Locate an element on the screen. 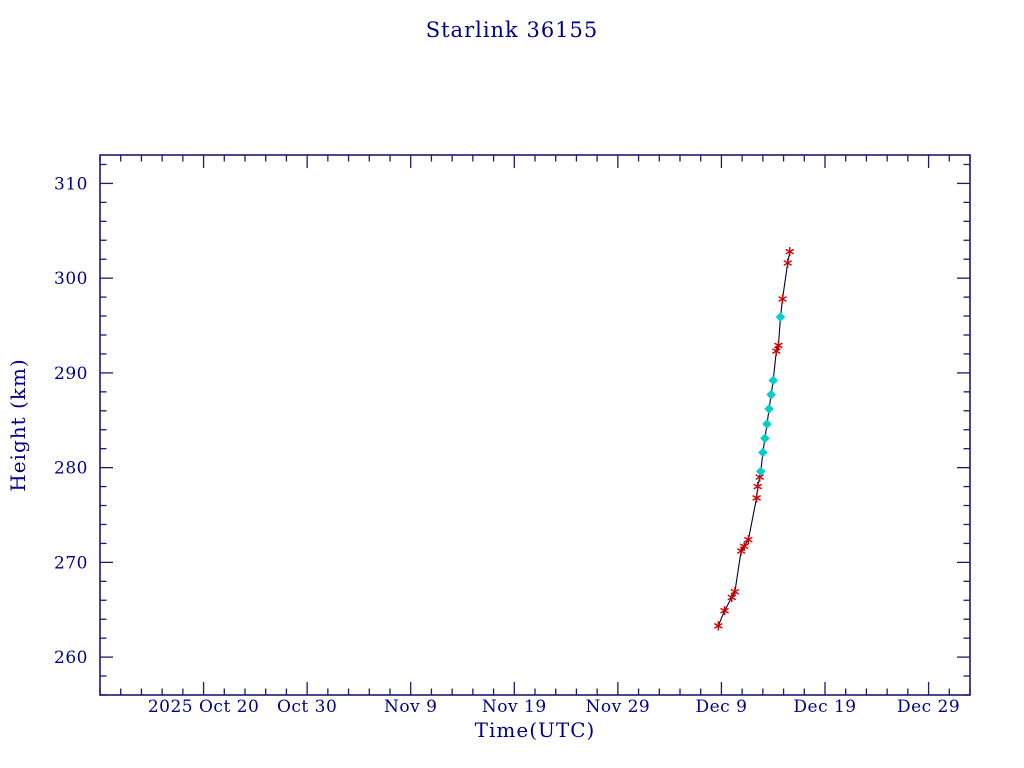 This screenshot has height=768, width=1024. x-tick-label: Nov 29 is located at coordinates (617, 707).